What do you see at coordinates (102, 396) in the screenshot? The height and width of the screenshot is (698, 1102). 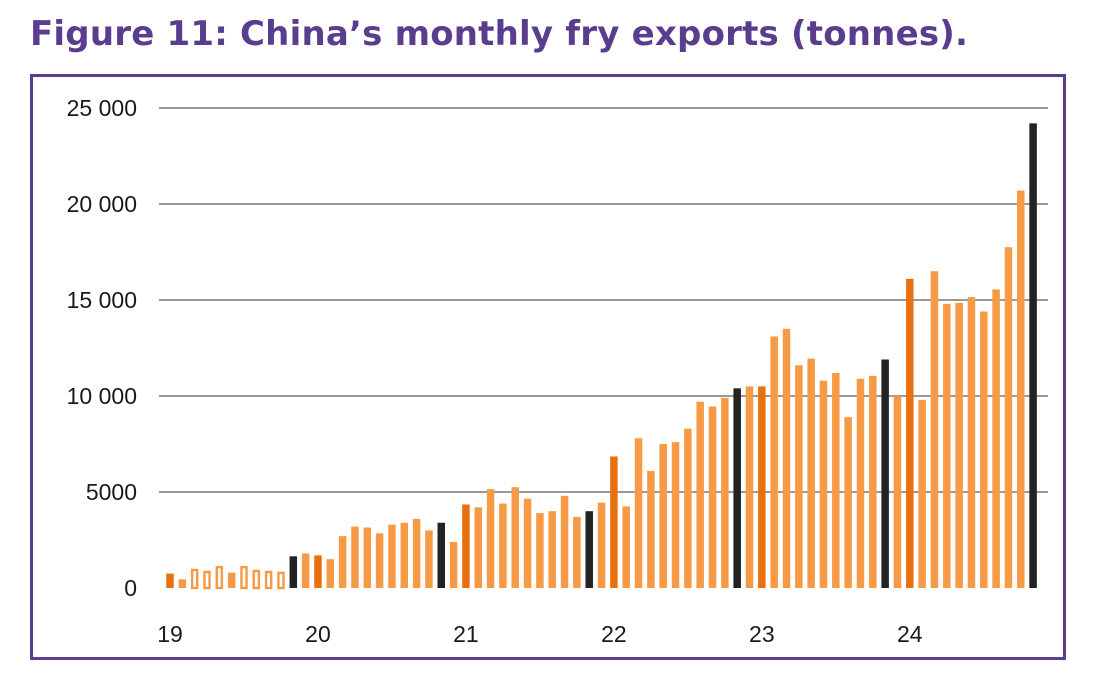 I see `y-tick-label: 10 000` at bounding box center [102, 396].